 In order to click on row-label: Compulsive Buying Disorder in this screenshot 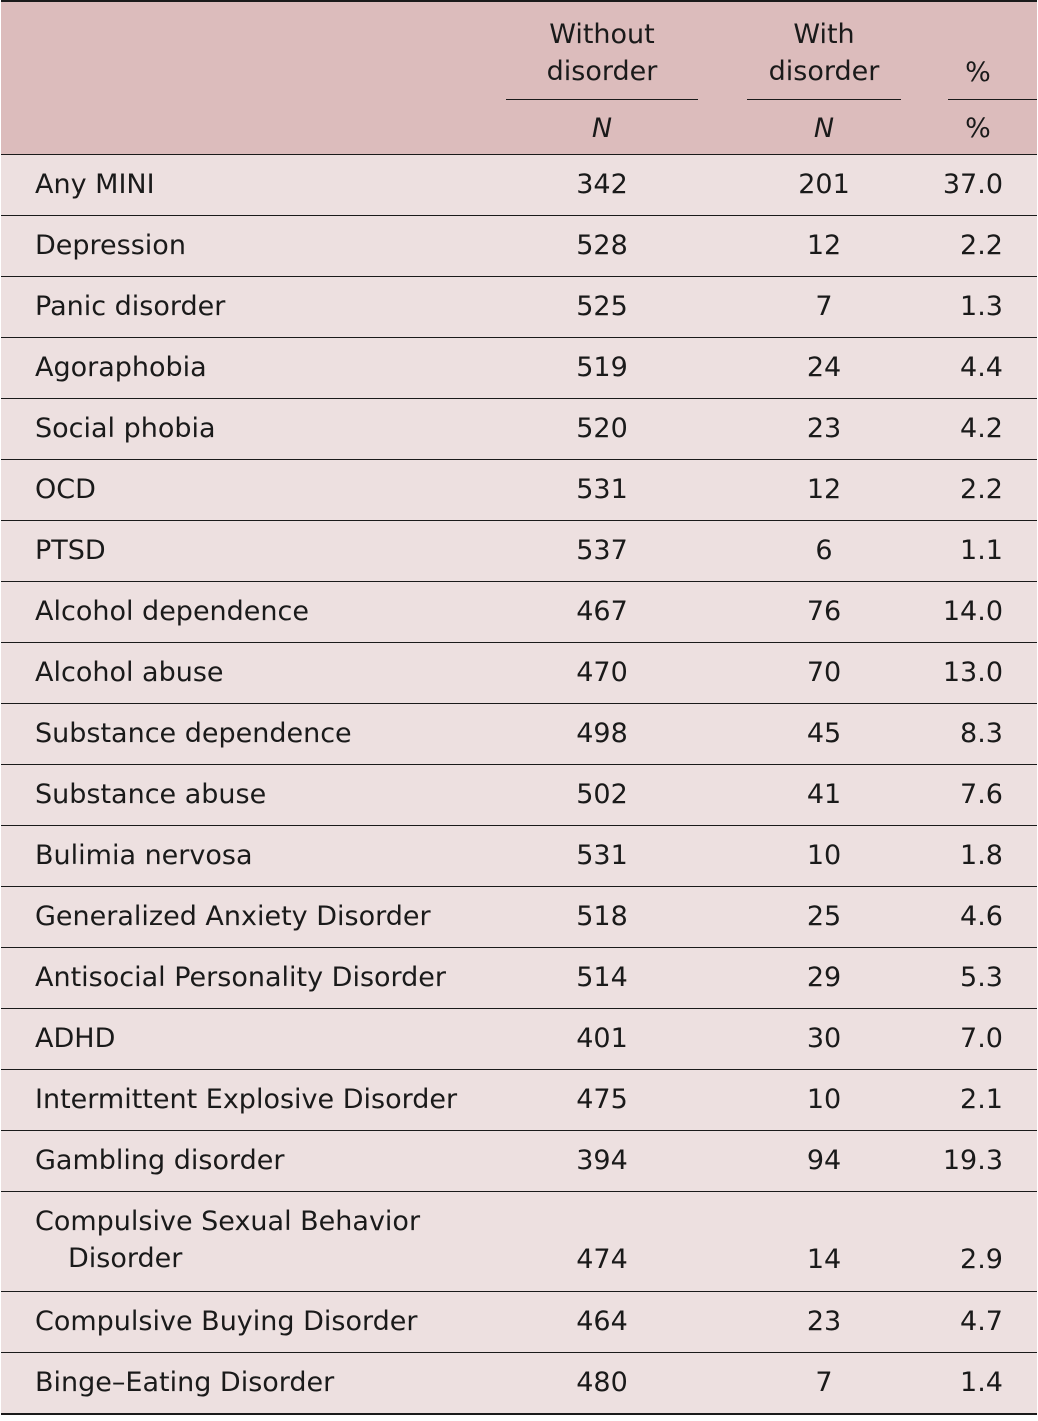, I will do `click(226, 1321)`.